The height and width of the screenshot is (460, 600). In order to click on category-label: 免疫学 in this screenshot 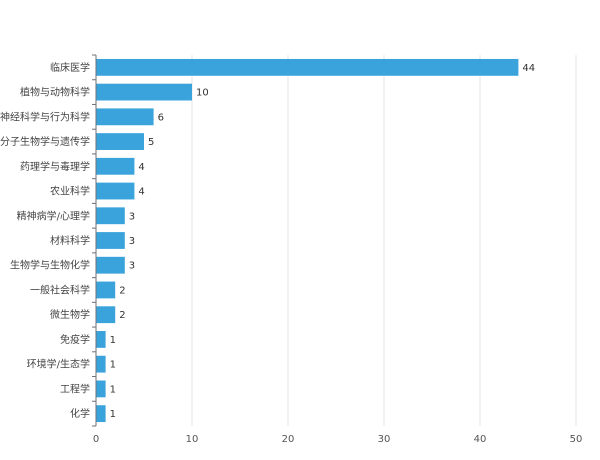, I will do `click(75, 339)`.